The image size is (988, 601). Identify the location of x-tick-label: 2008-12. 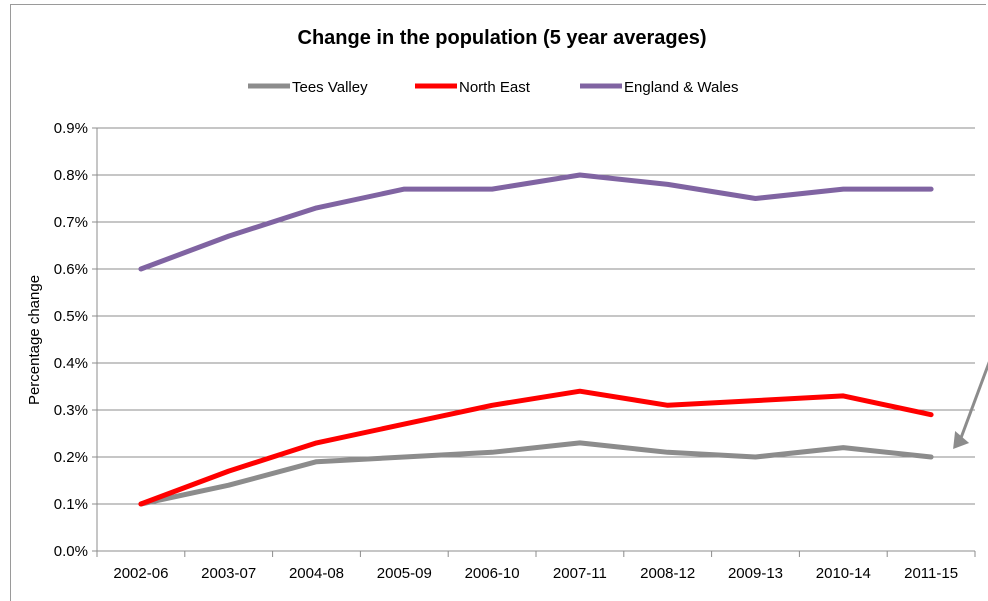
(667, 573).